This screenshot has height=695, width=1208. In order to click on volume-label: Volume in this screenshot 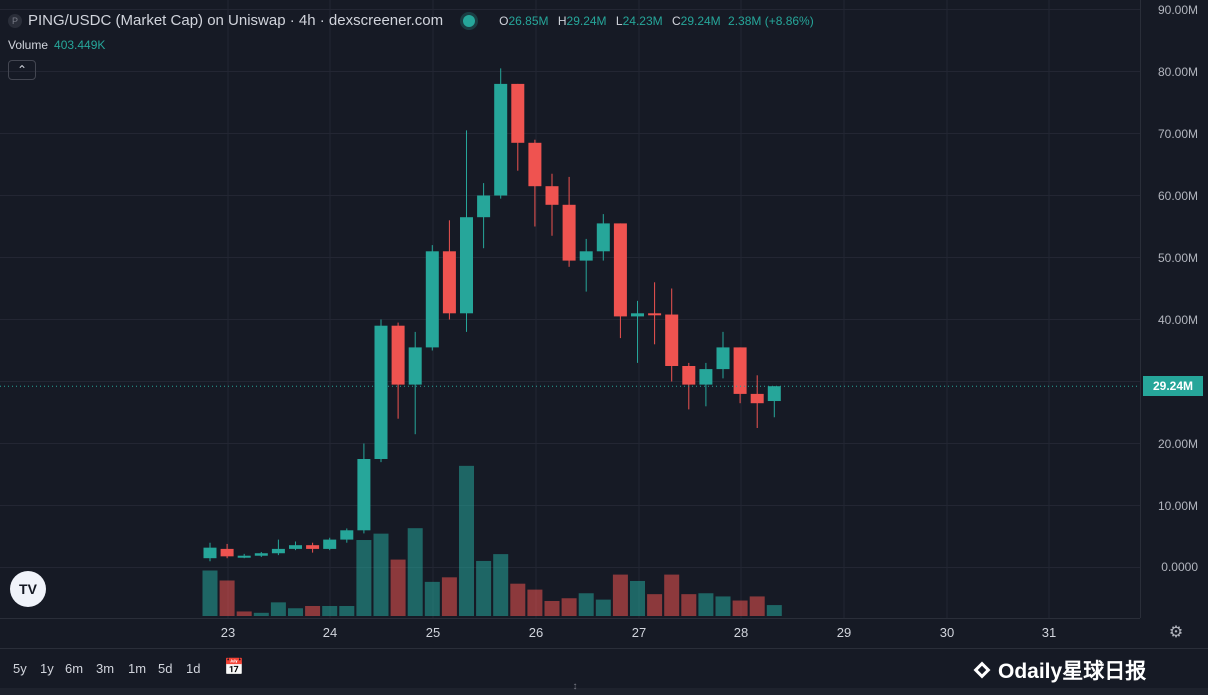, I will do `click(28, 45)`.